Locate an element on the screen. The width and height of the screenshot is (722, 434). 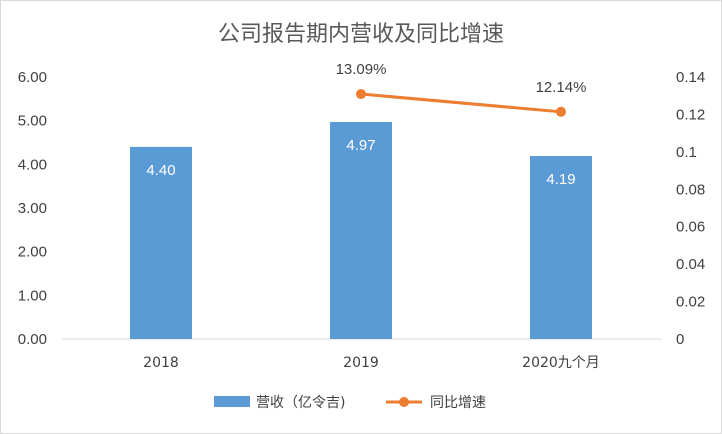
right-tick-label: 0.1 is located at coordinates (686, 152).